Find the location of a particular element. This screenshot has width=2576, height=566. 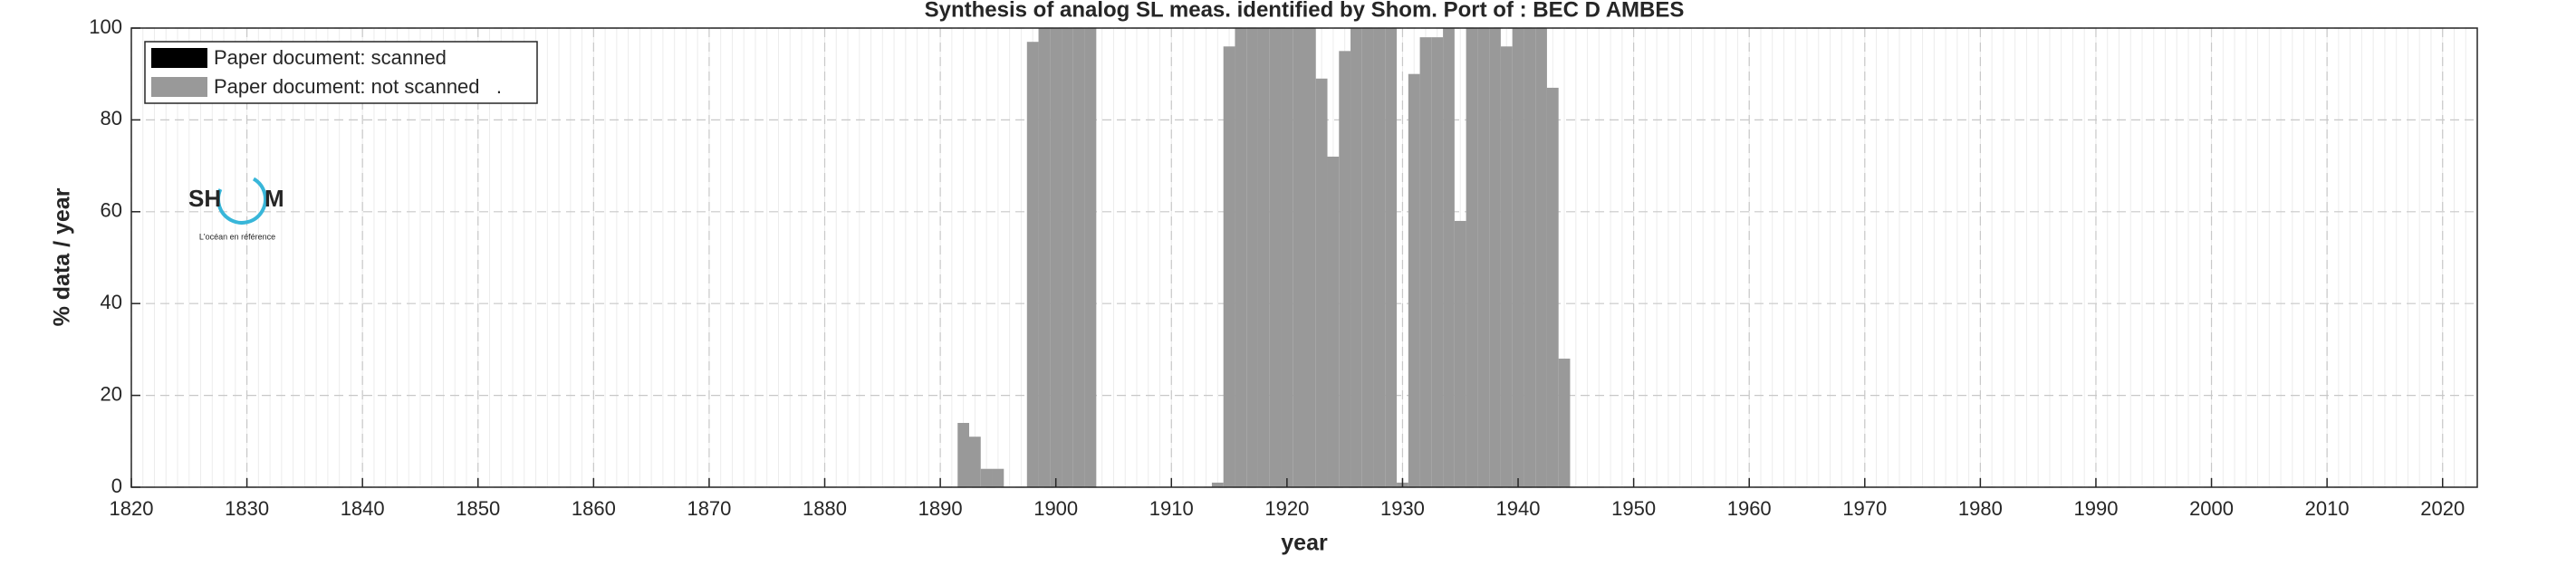

legend-box is located at coordinates (341, 72).